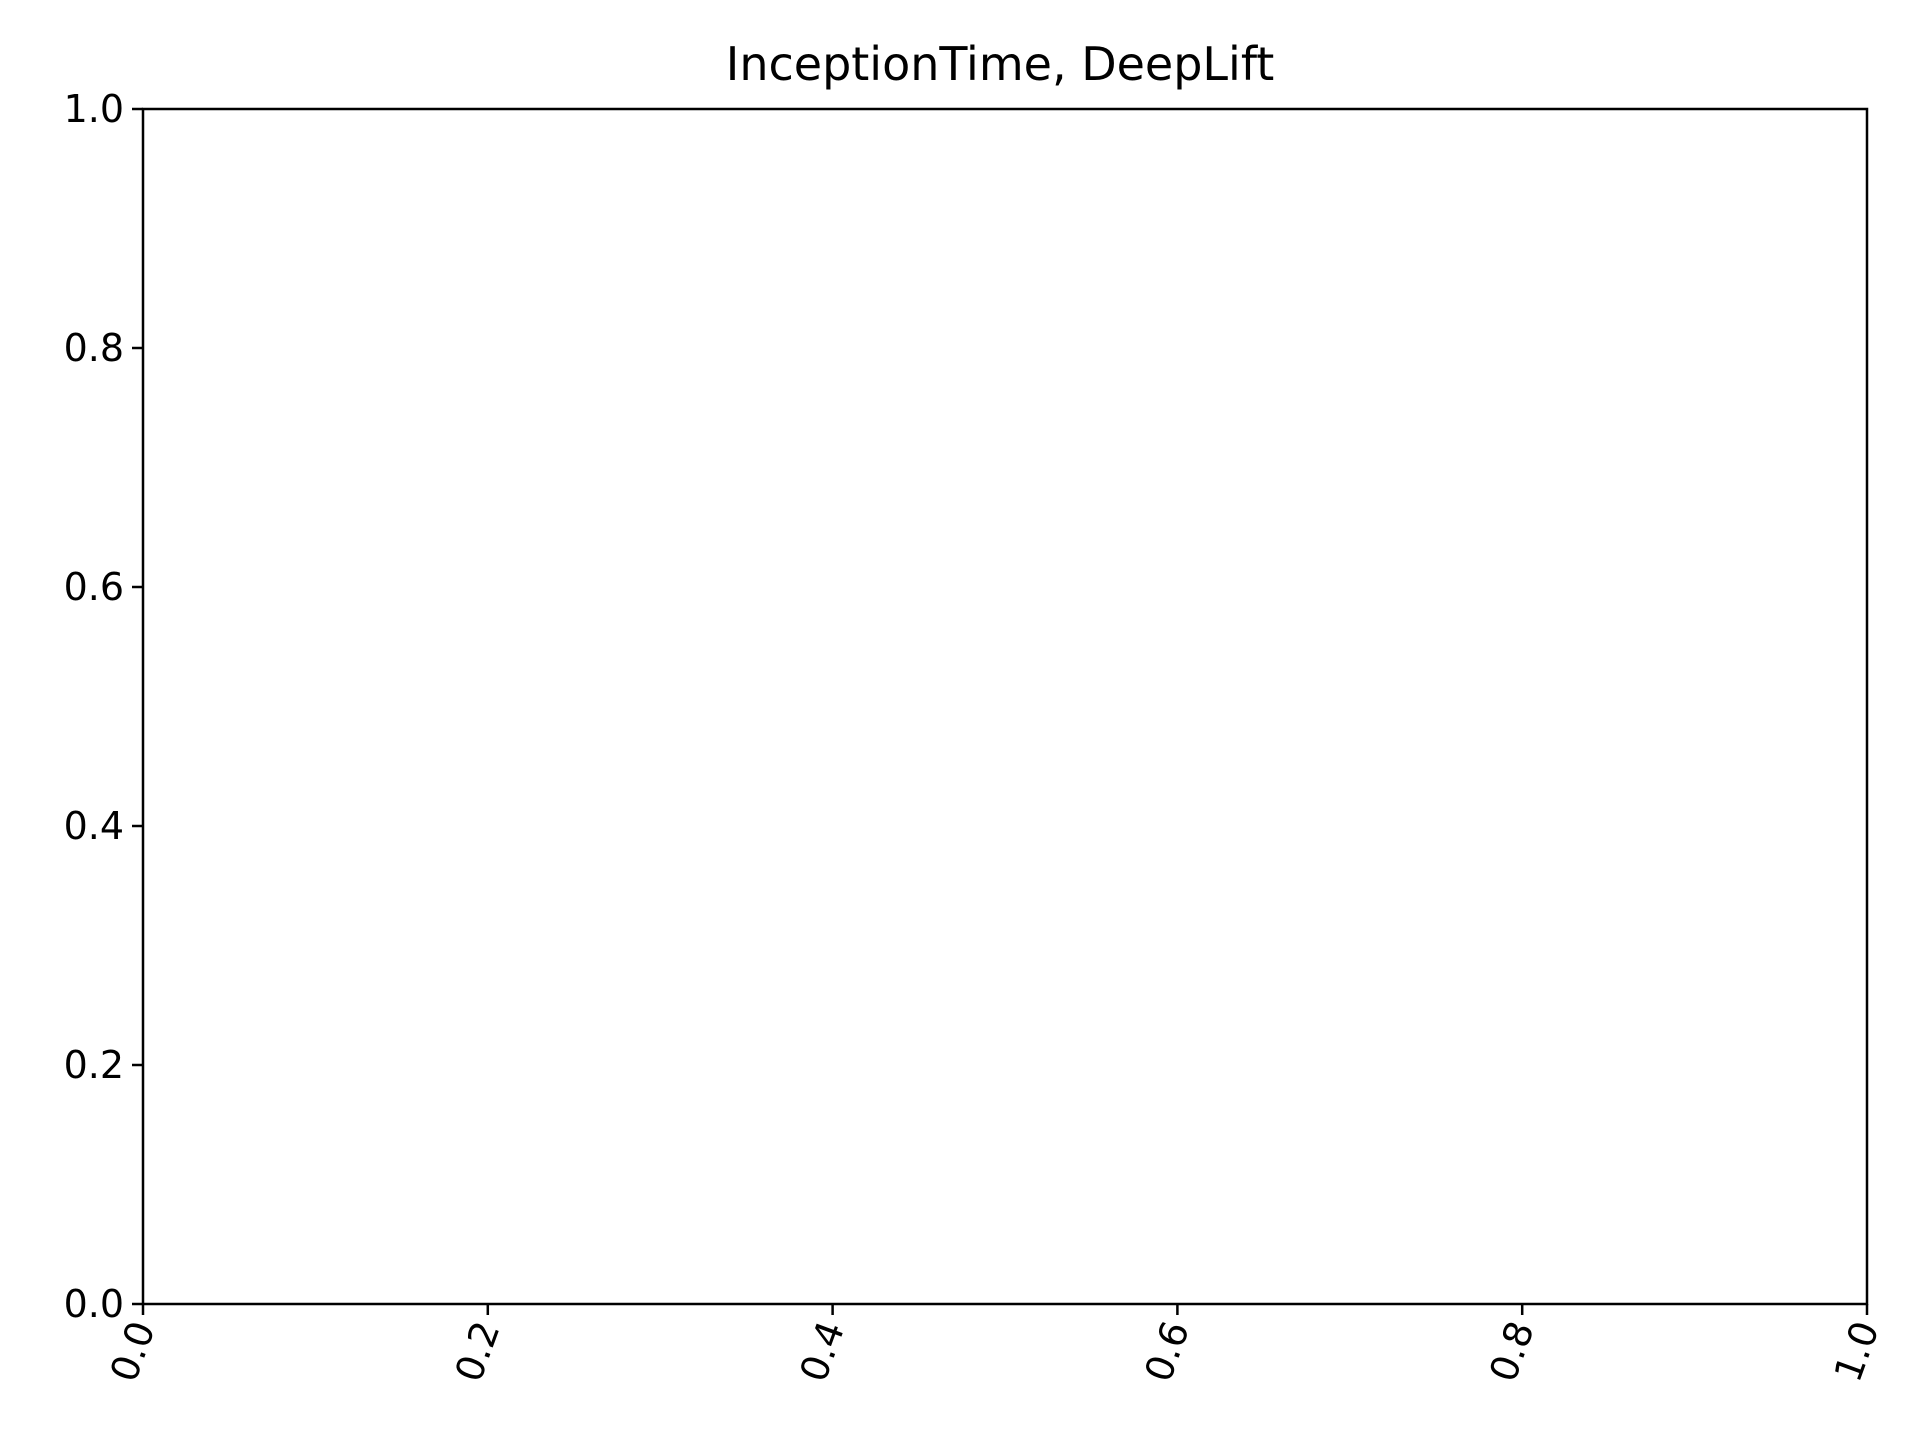 This screenshot has height=1440, width=1920. I want to click on y-tick-label-5: 1.0, so click(94, 109).